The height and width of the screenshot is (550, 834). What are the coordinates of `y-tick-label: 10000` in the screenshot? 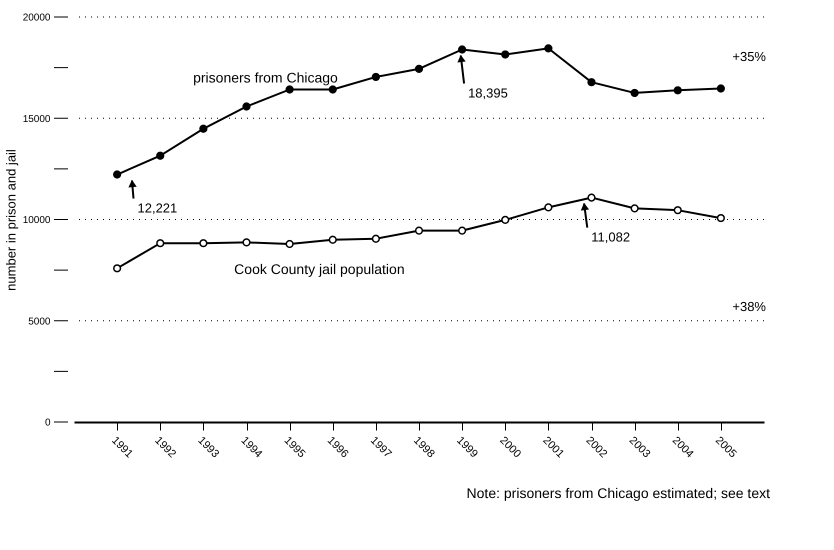 It's located at (36, 220).